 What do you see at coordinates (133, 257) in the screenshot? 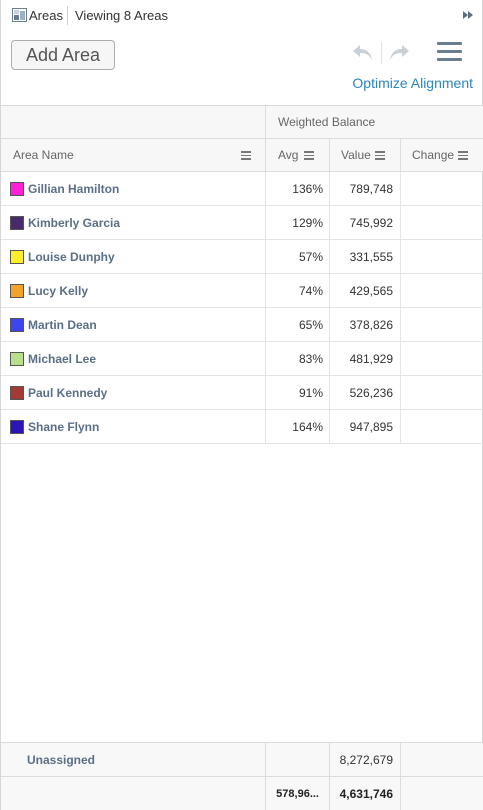
I see `area-name-cell: Louise Dunphy` at bounding box center [133, 257].